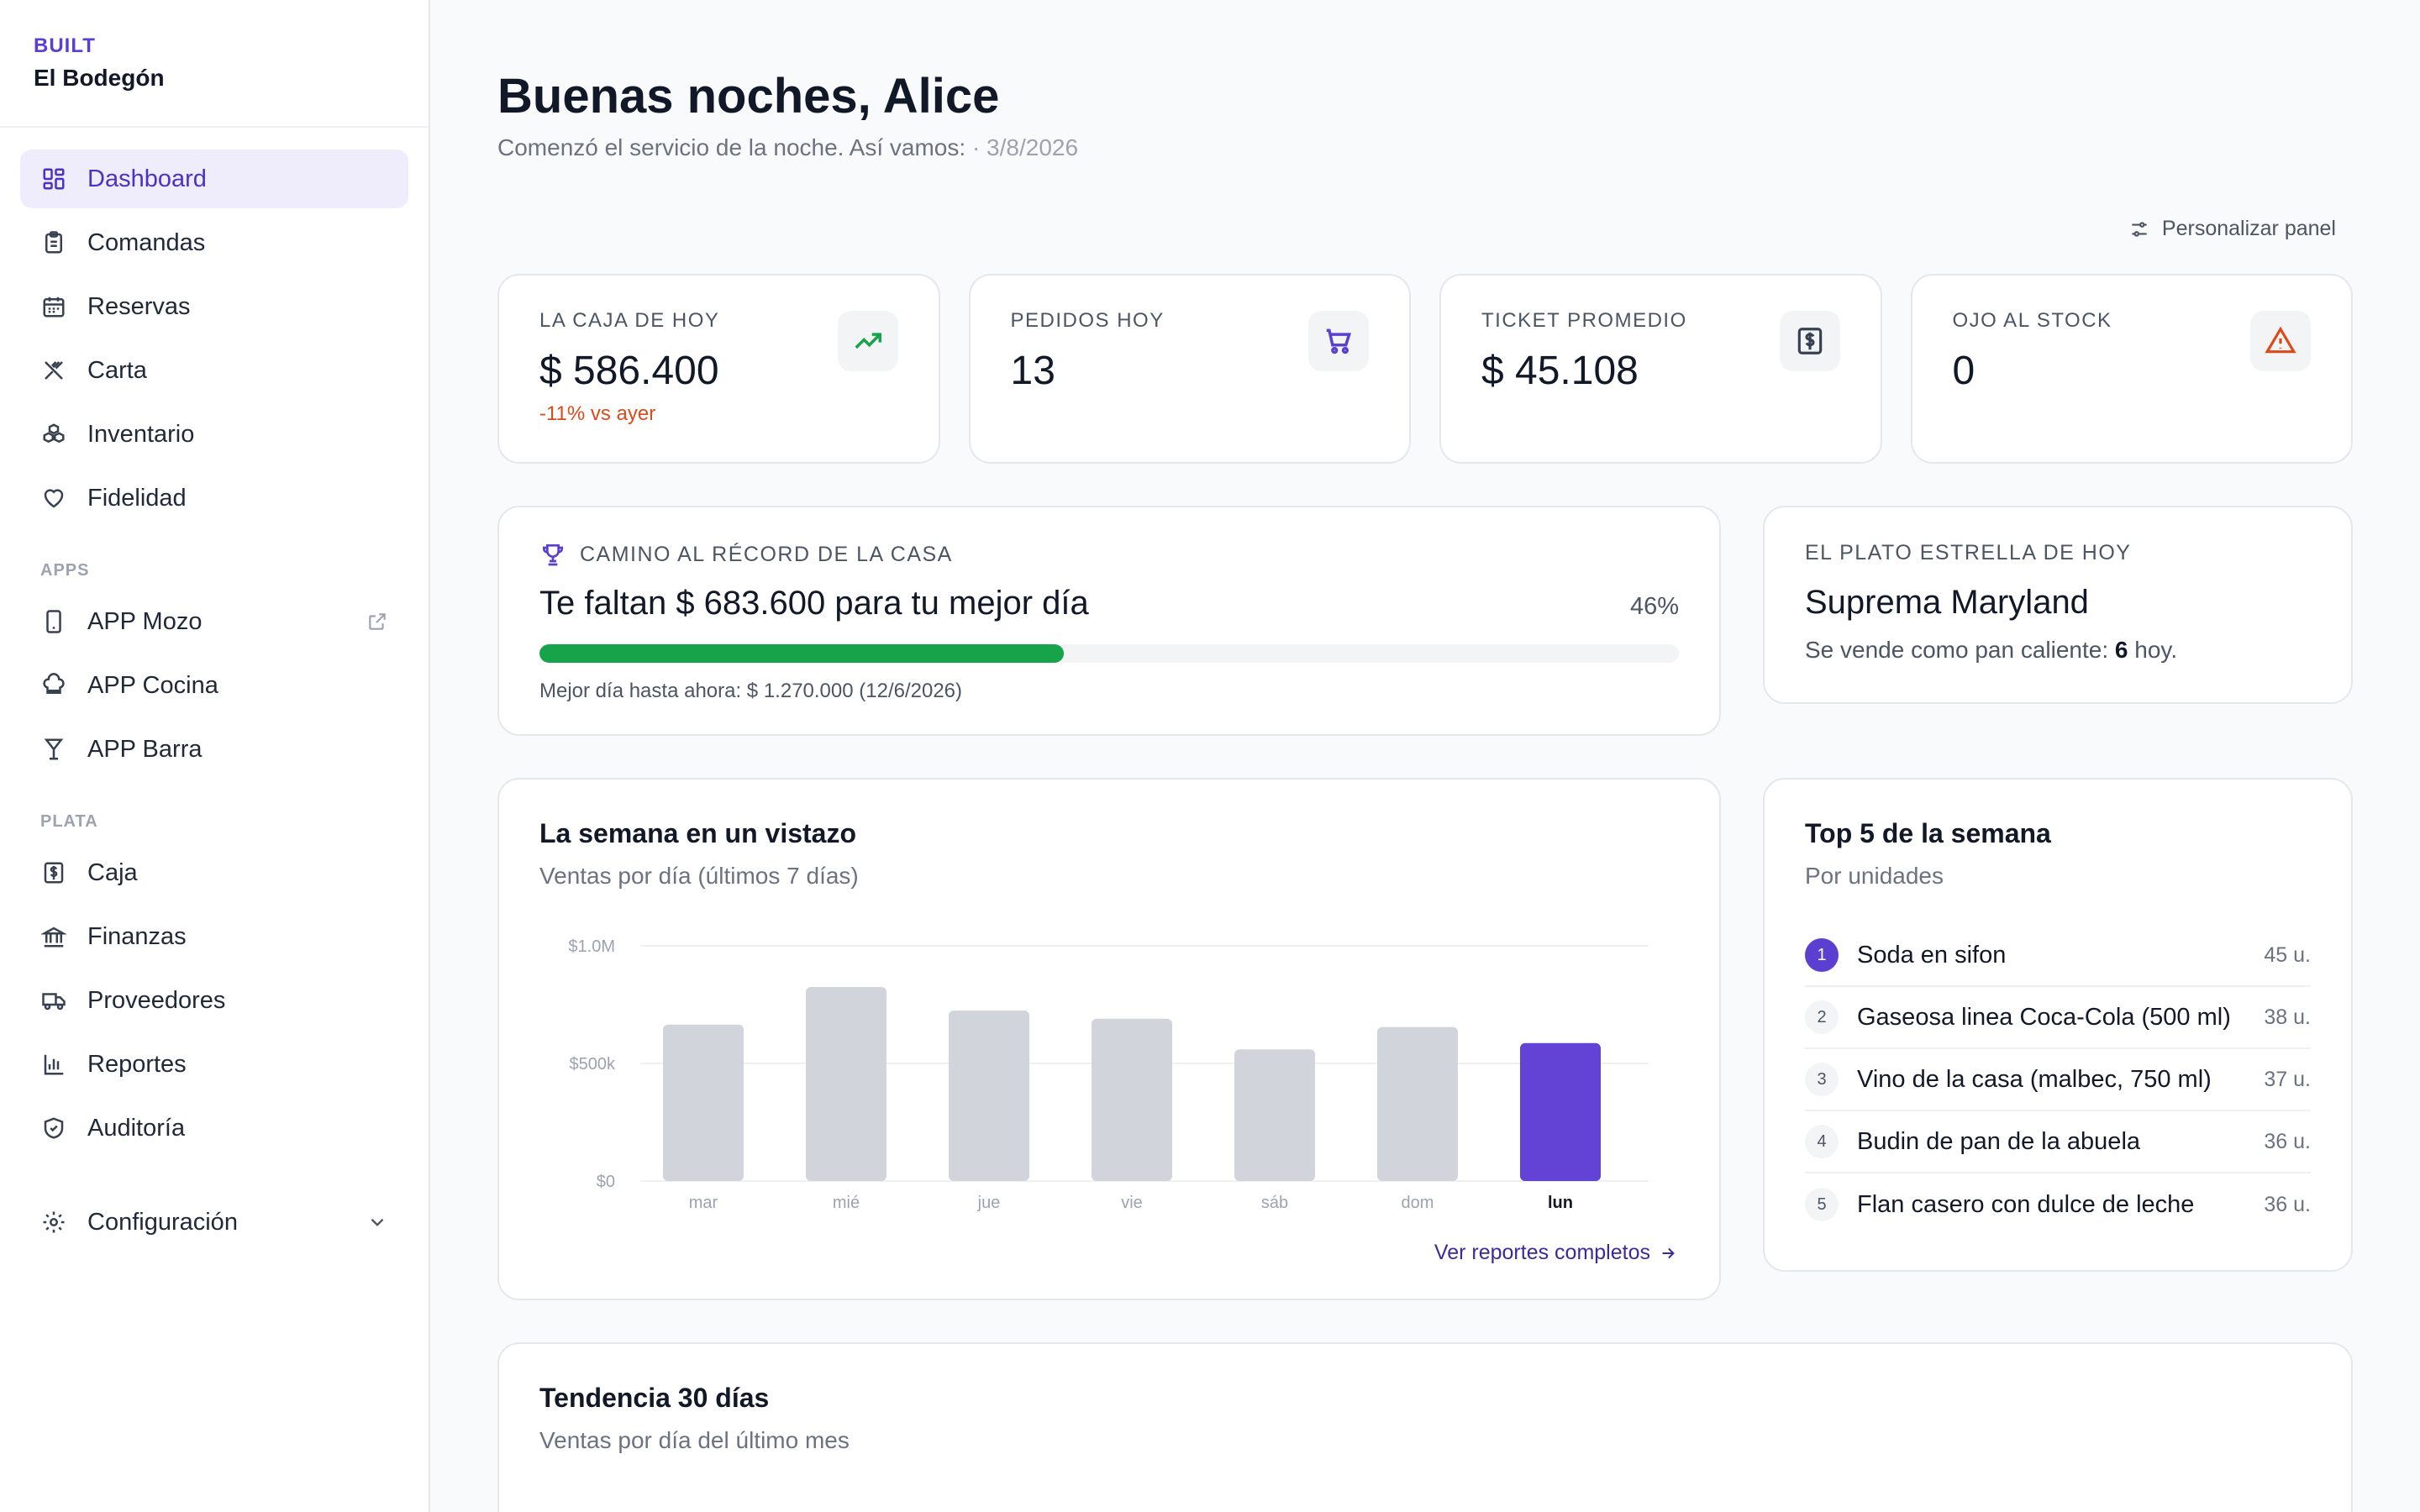  I want to click on bar-lun, so click(1560, 1111).